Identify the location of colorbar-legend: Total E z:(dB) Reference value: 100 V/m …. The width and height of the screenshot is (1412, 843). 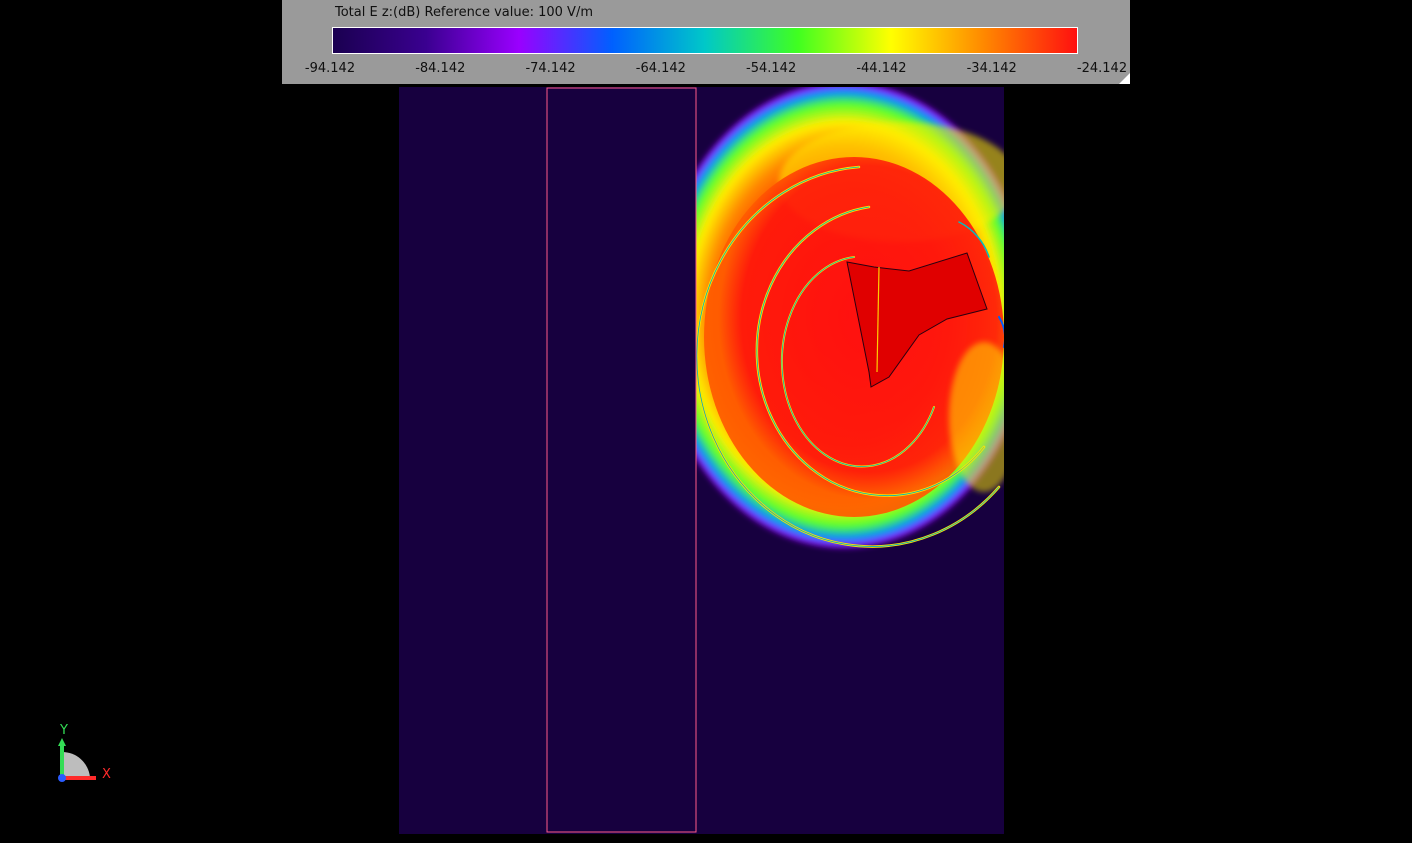
(706, 42).